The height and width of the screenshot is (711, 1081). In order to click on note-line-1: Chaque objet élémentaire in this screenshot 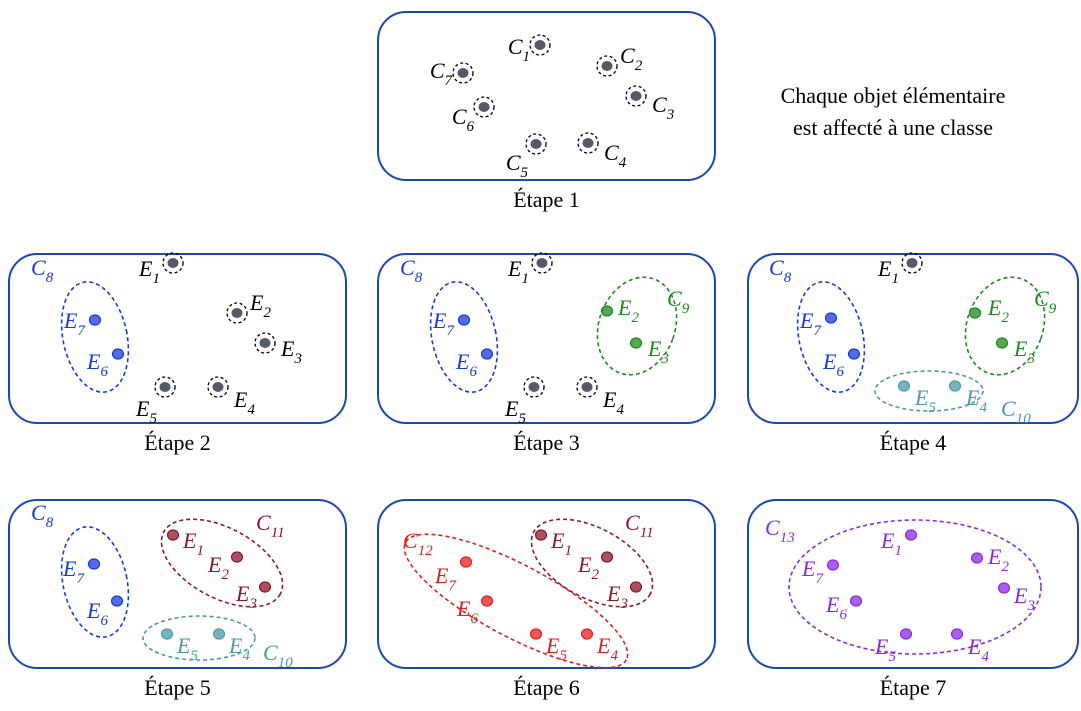, I will do `click(893, 95)`.